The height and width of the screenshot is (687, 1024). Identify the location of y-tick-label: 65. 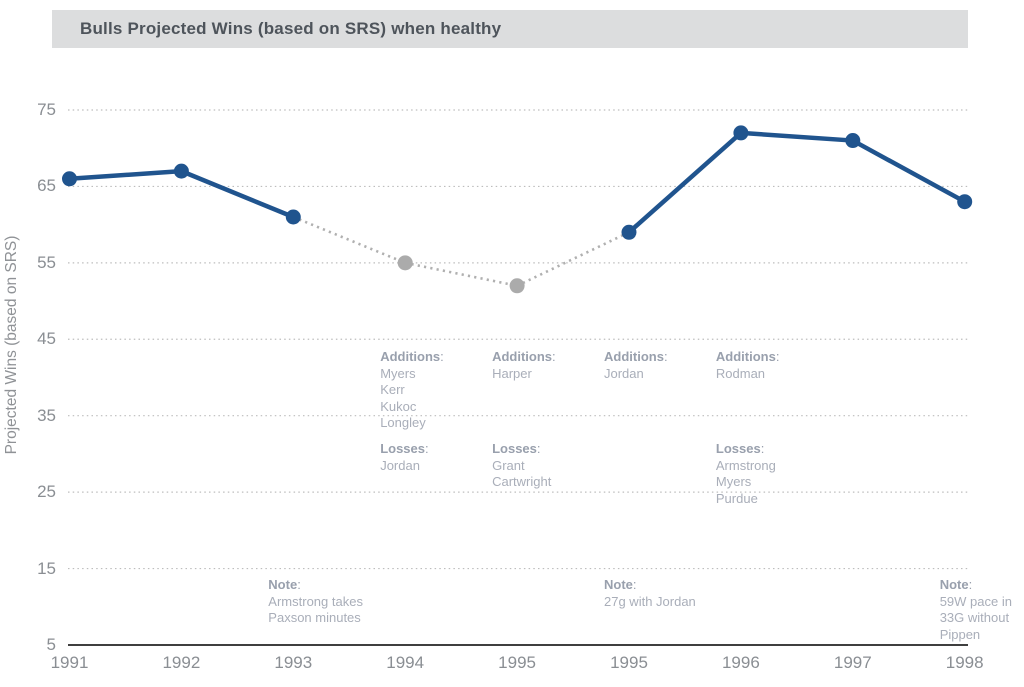
(46, 186).